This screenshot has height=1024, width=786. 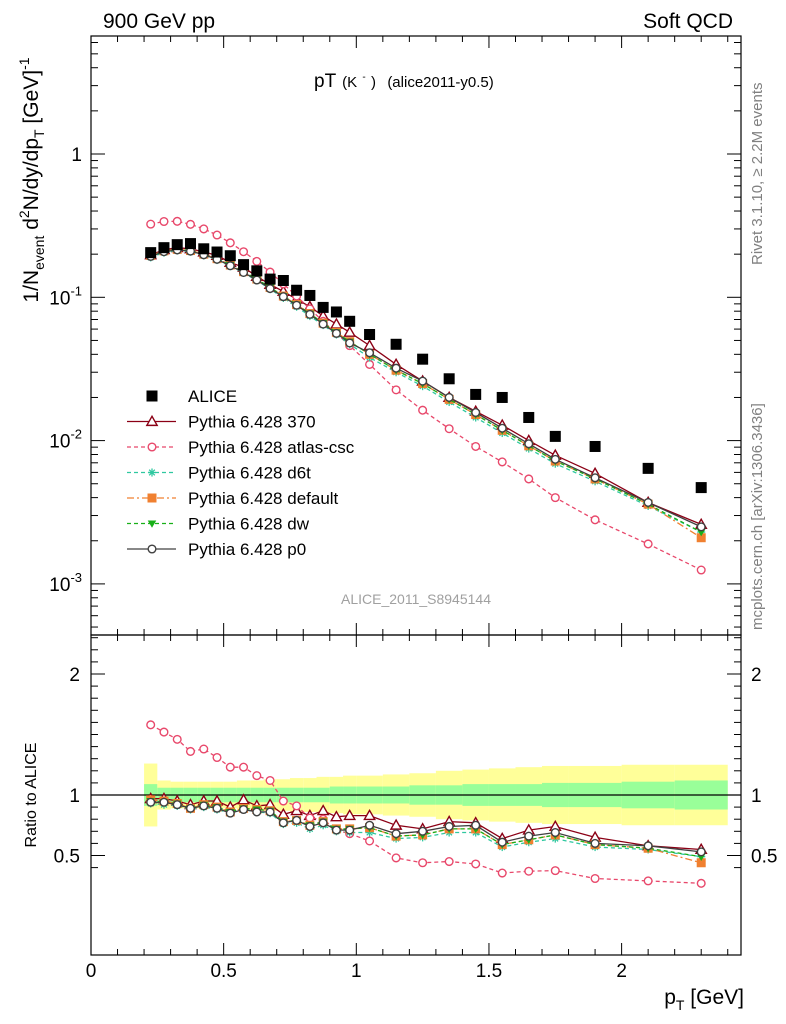 I want to click on mcplots-credit-label: mcplots.cern.ch [arXiv:1306.3436], so click(x=757, y=516).